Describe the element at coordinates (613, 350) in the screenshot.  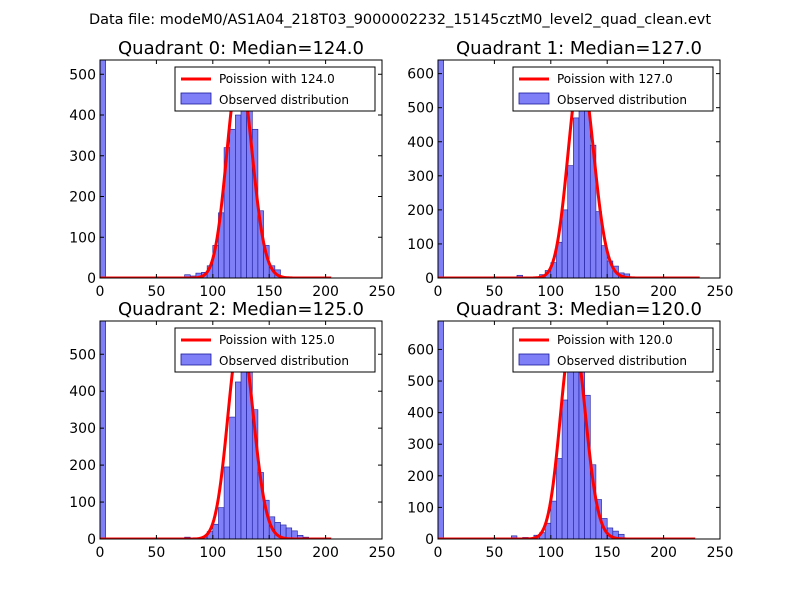
I see `legend: Poission with 120.0 Observed distribution` at that location.